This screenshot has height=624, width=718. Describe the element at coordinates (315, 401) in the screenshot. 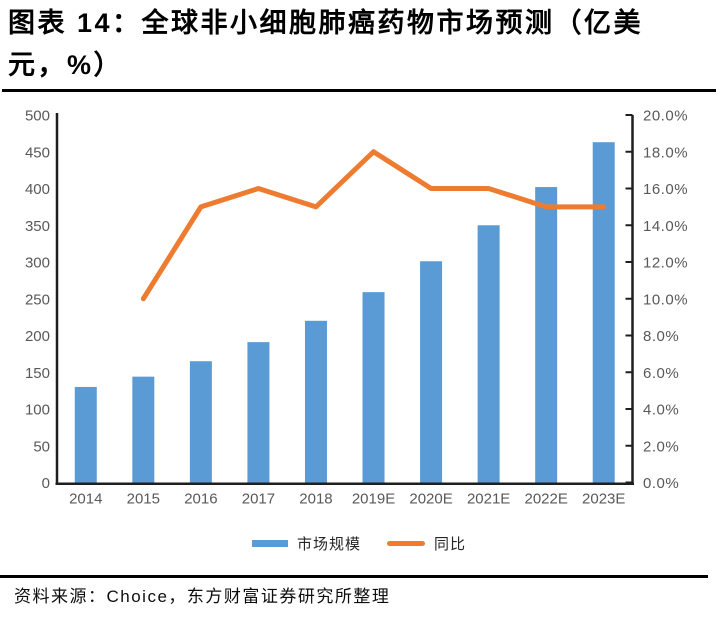

I see `bar-2018` at that location.